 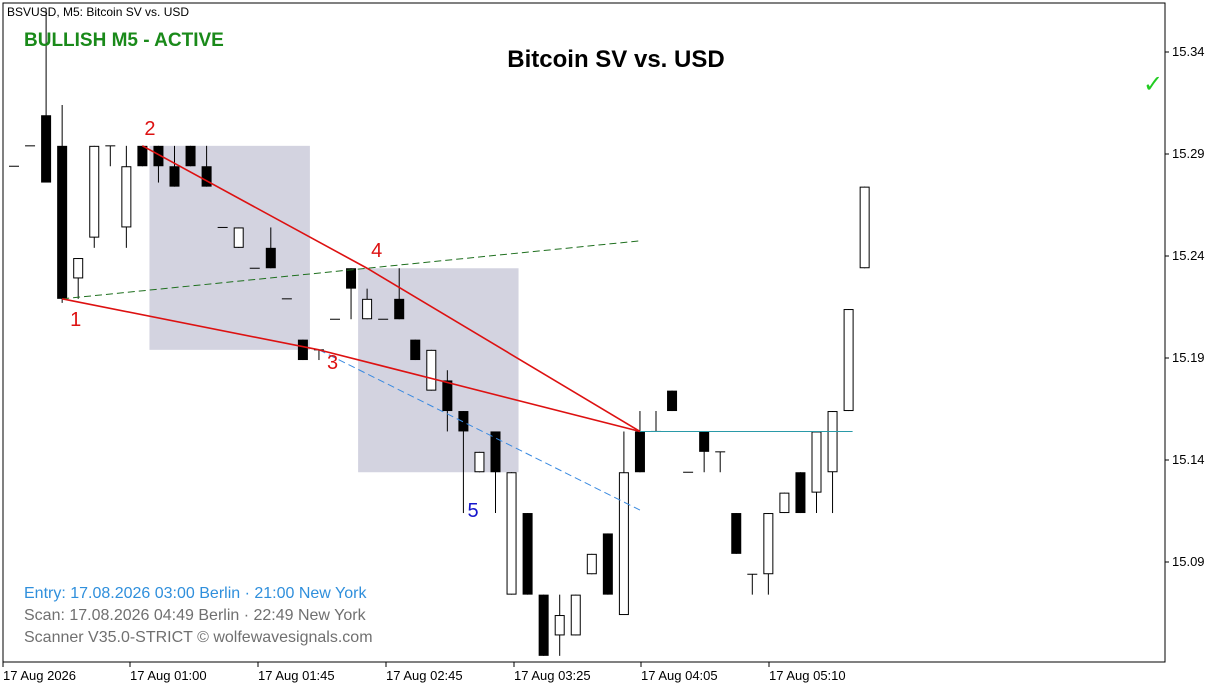 I want to click on y-tick-label: 15.29, so click(x=1188, y=153).